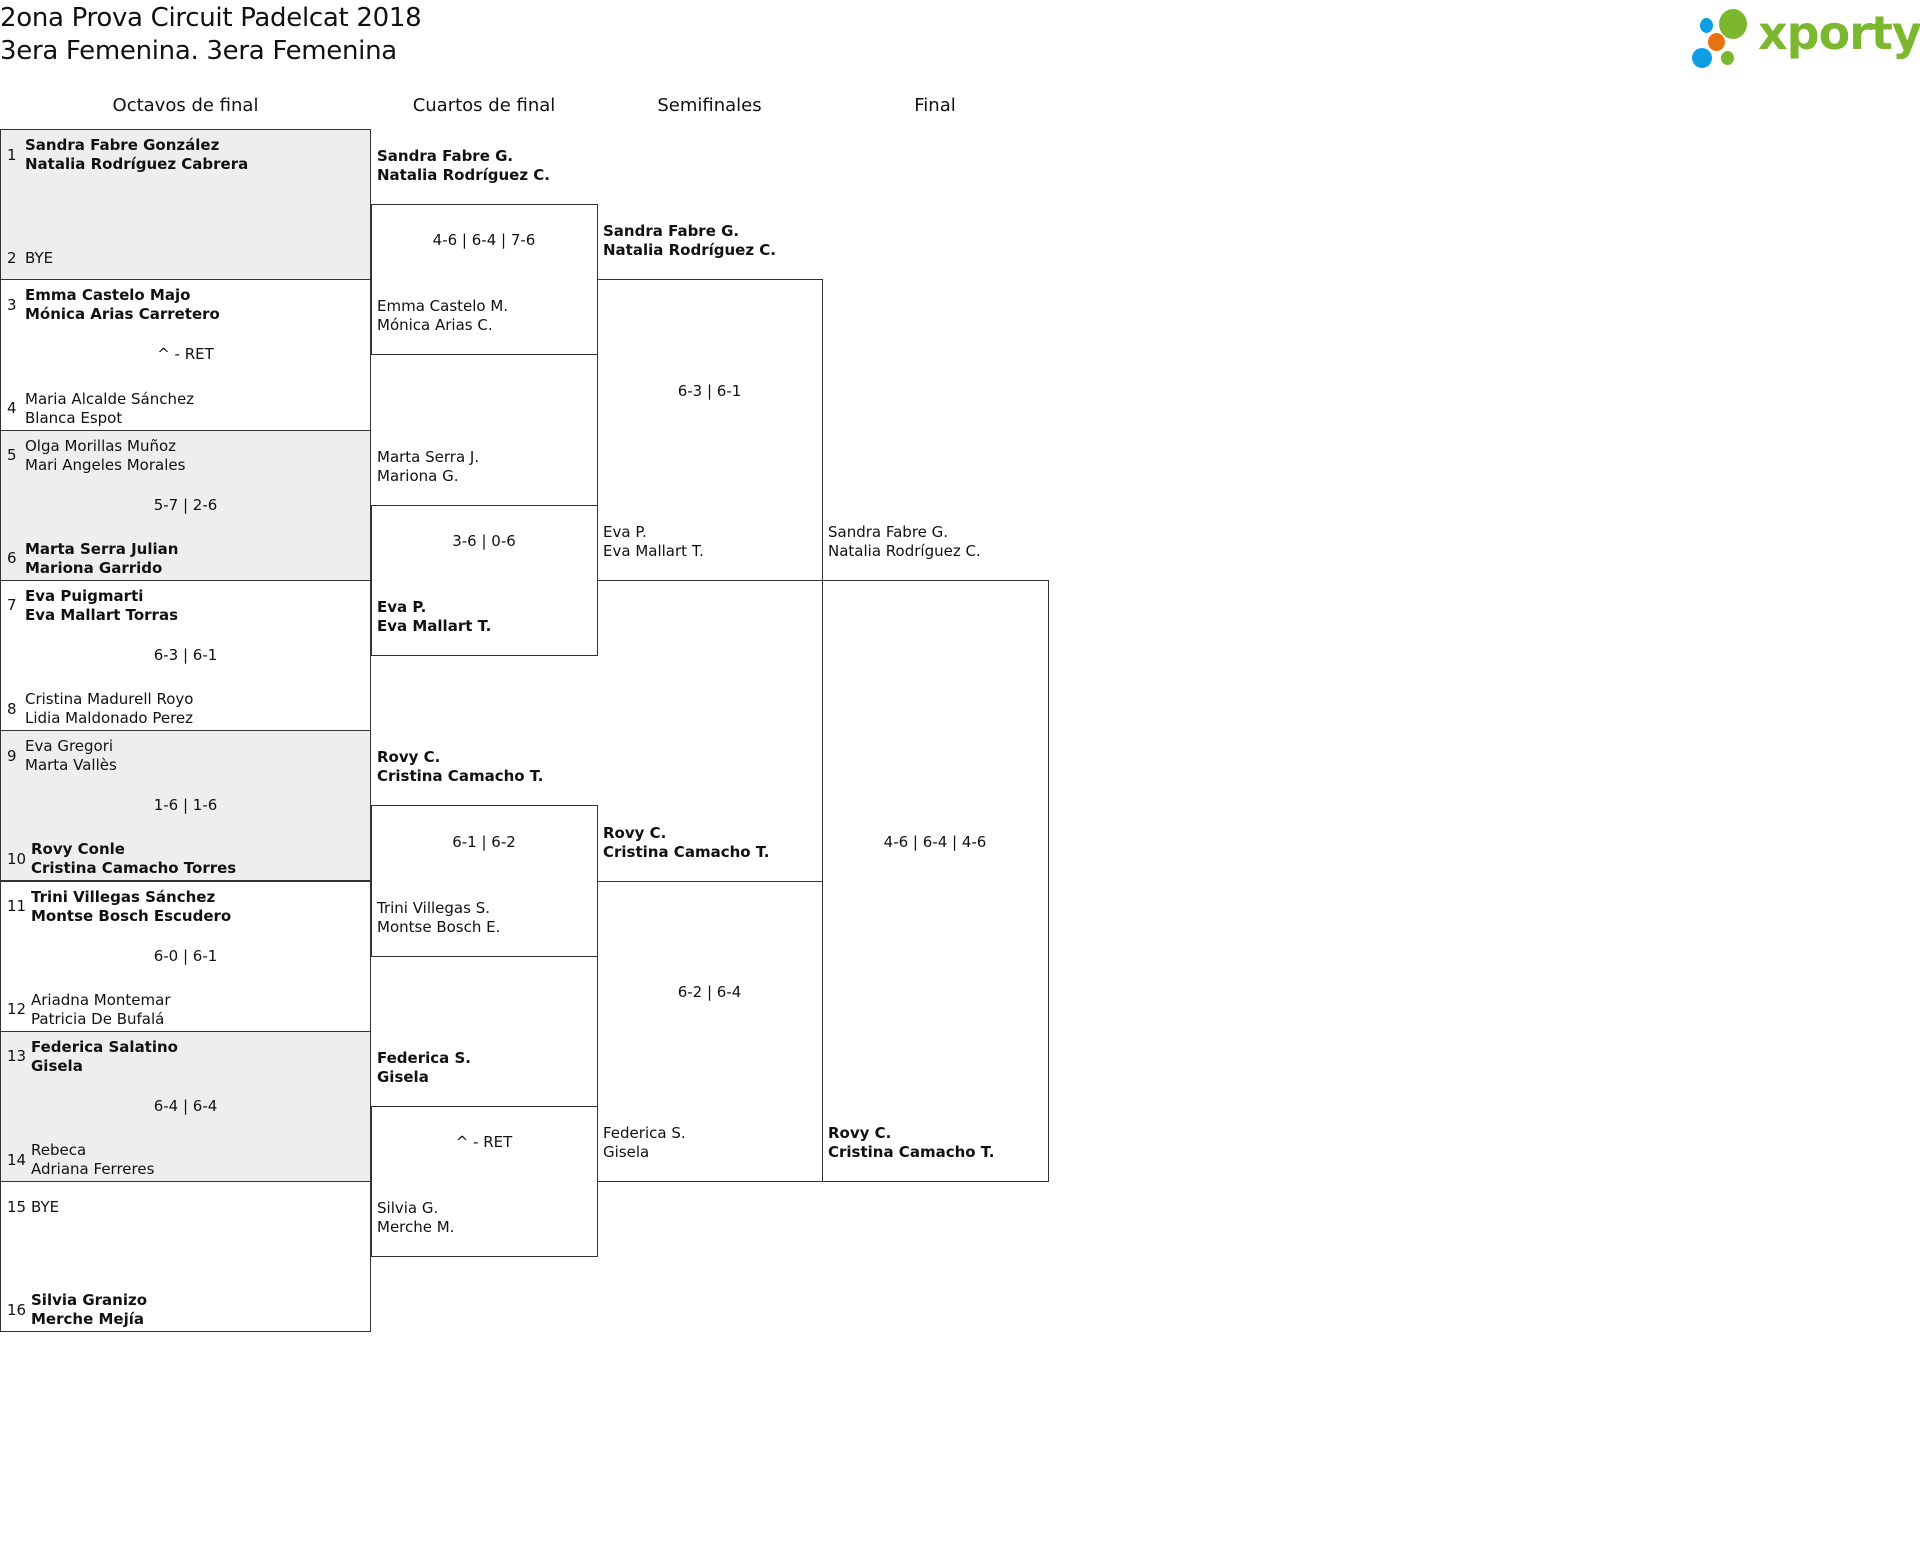 This screenshot has height=1558, width=1920. What do you see at coordinates (101, 445) in the screenshot?
I see `player-name: Olga Morillas Muñoz` at bounding box center [101, 445].